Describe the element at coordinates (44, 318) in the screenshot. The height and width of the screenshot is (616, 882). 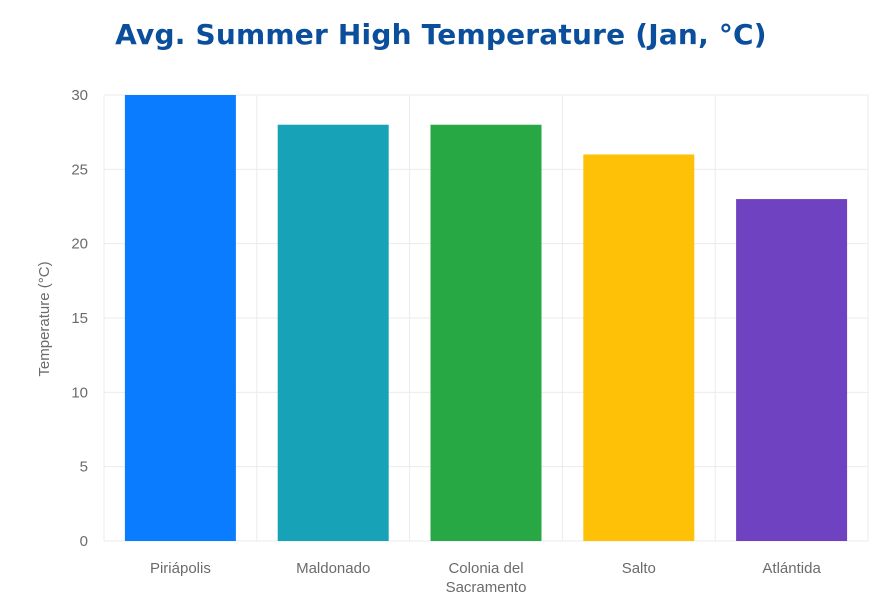
I see `y-axis-title: Temperature (°C)` at that location.